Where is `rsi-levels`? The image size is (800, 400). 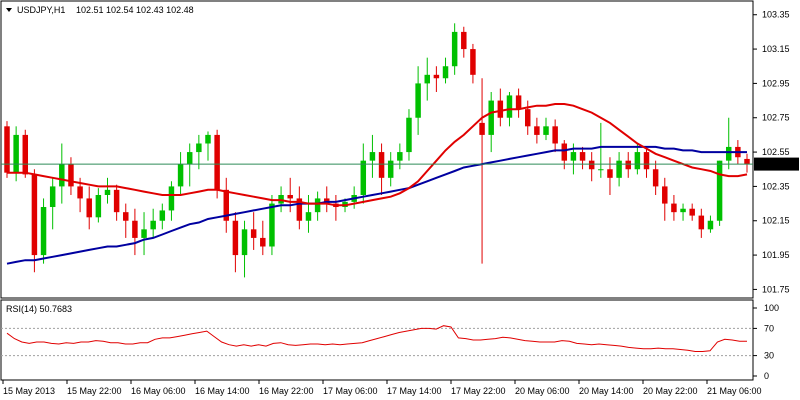 rsi-levels is located at coordinates (377, 342).